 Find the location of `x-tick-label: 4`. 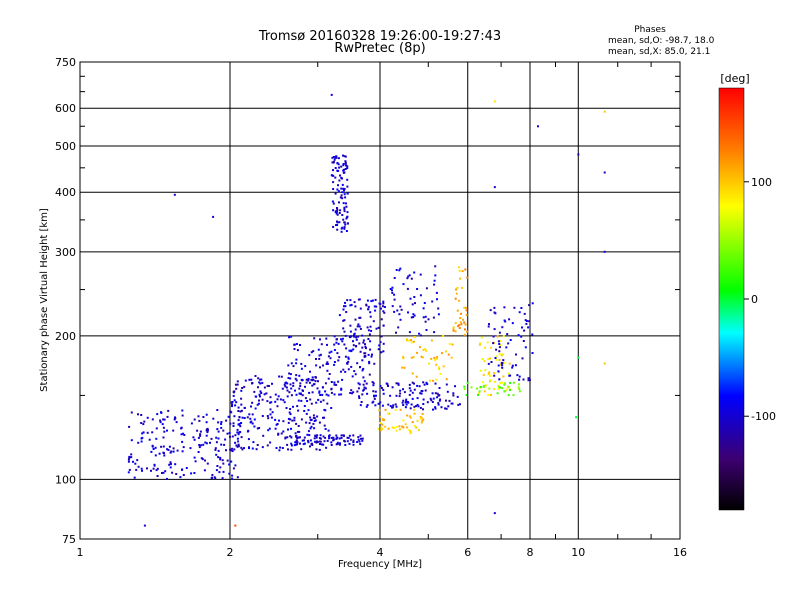

x-tick-label: 4 is located at coordinates (380, 552).